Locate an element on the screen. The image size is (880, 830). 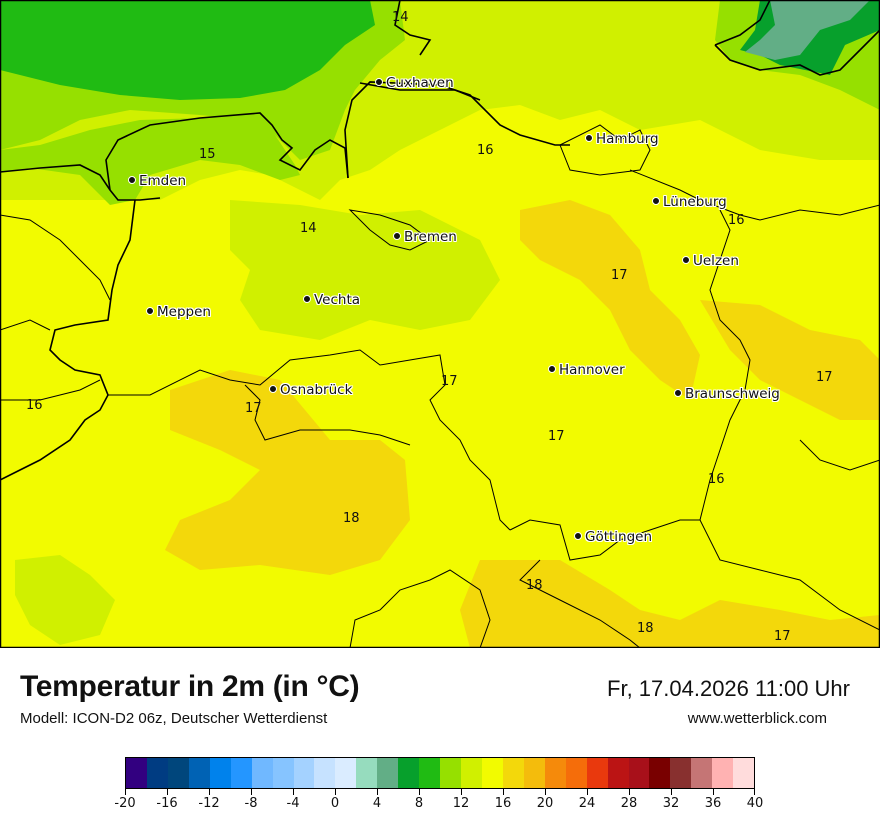
city-label: Lüneburg is located at coordinates (689, 202).